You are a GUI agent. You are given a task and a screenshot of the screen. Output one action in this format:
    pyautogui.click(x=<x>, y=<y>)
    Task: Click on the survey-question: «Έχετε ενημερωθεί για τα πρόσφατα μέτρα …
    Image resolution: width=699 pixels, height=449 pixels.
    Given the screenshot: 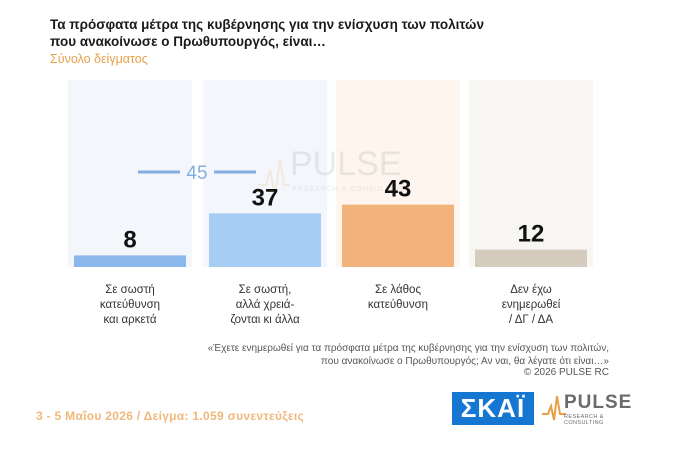 What is the action you would take?
    pyautogui.click(x=379, y=355)
    